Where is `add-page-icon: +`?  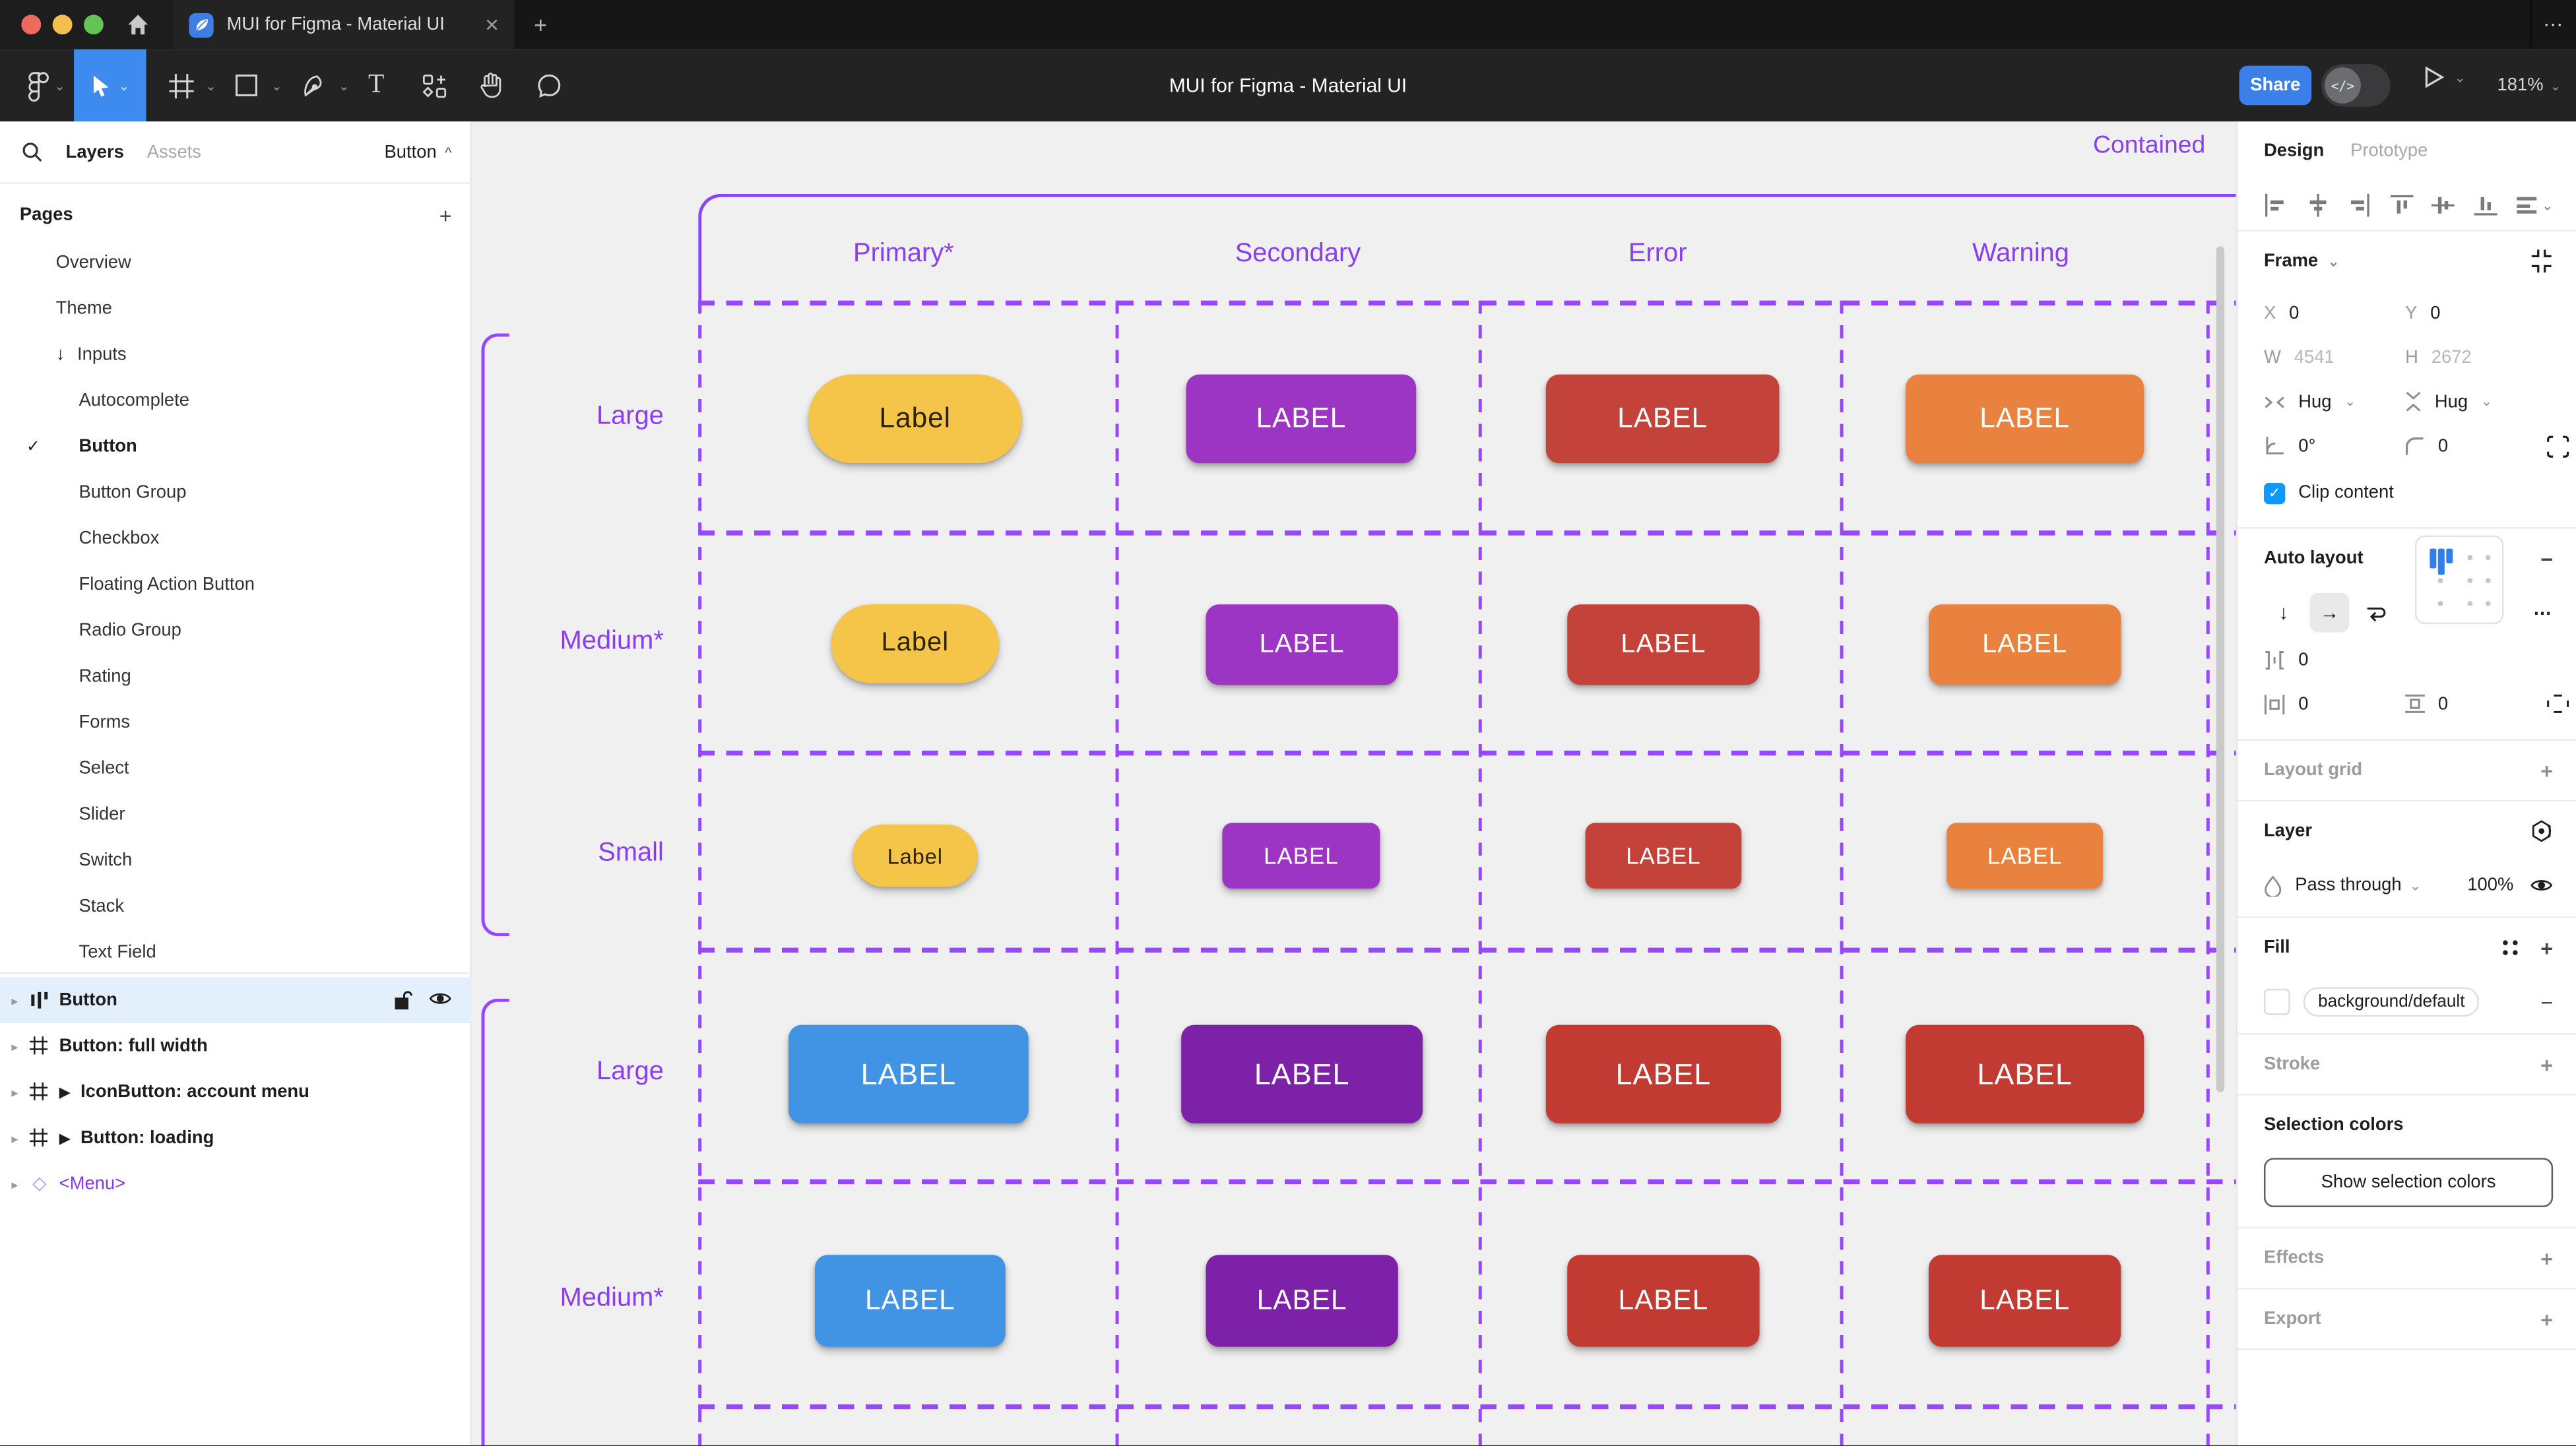
add-page-icon: + is located at coordinates (445, 215).